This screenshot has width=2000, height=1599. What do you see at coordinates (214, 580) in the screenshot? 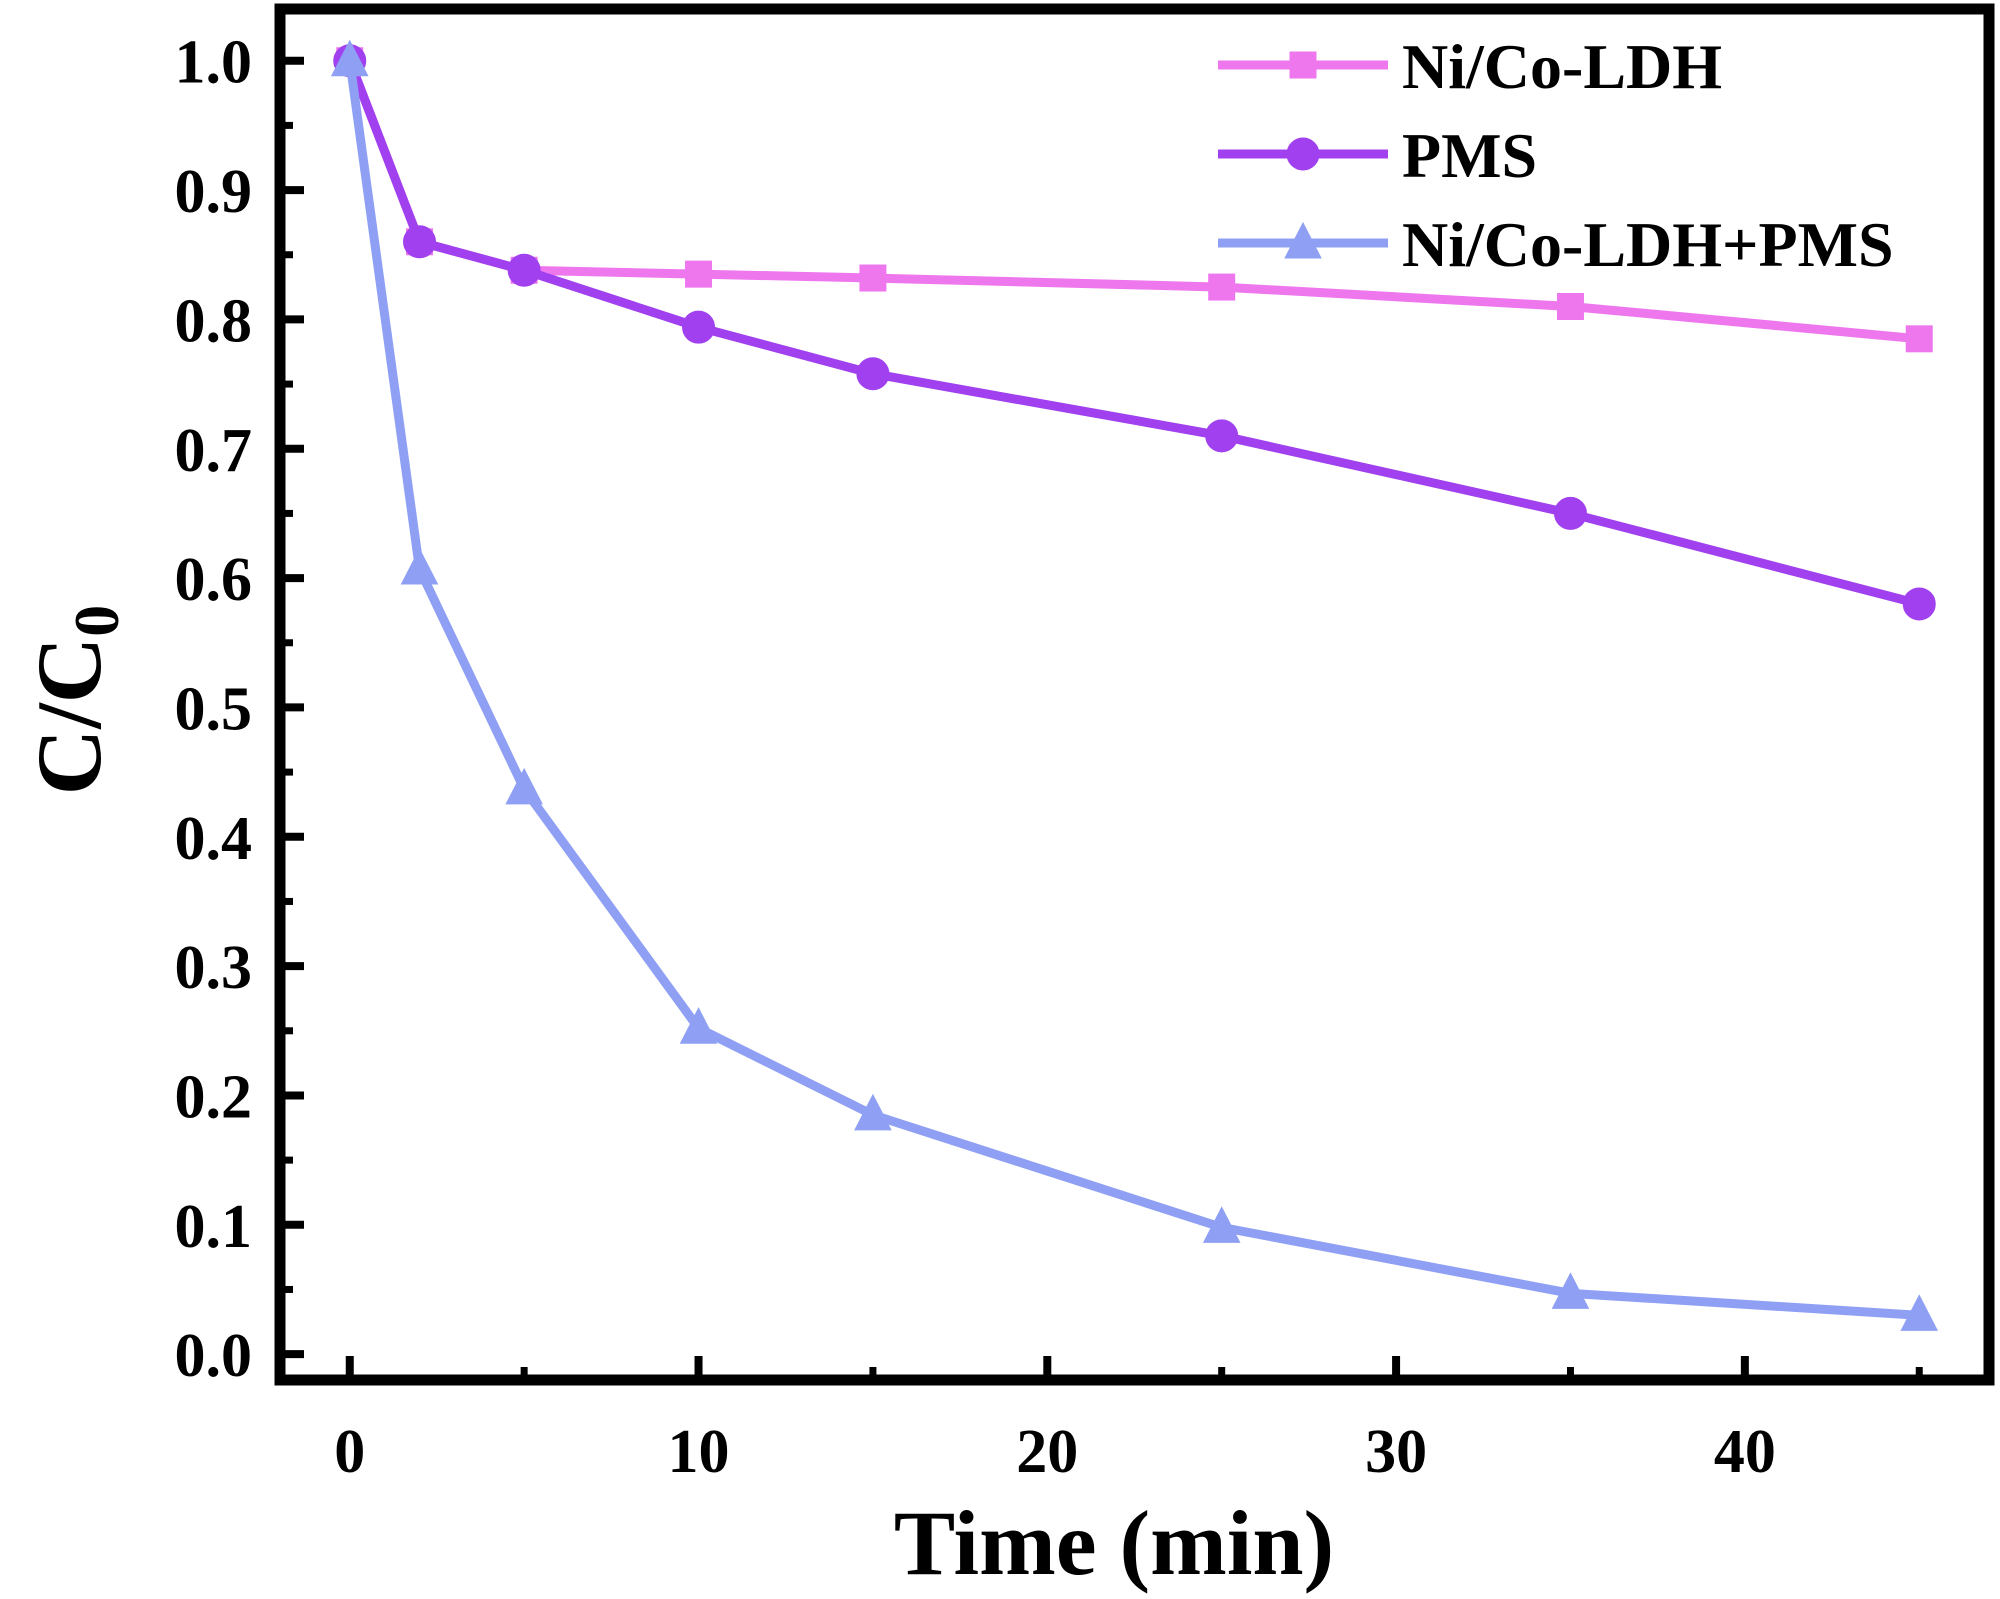
I see `y-tick-label: 0.6` at bounding box center [214, 580].